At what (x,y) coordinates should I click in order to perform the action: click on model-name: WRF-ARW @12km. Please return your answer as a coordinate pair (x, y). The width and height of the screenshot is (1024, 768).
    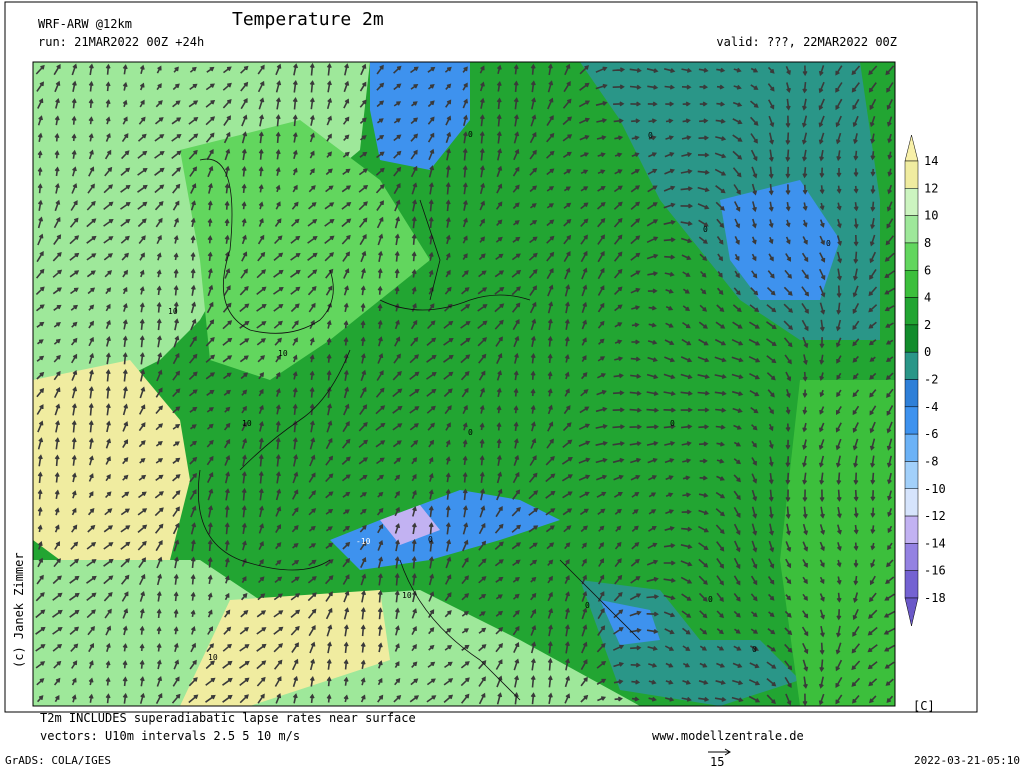
    Looking at the image, I should click on (85, 24).